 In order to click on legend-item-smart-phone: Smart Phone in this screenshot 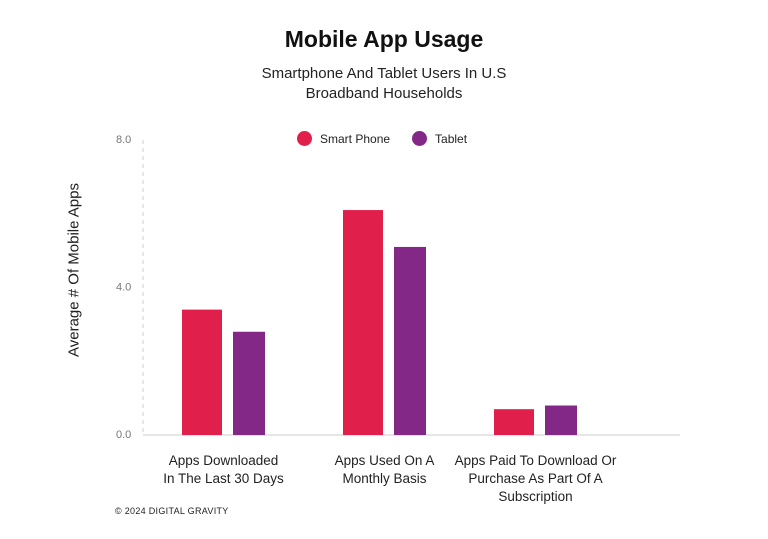, I will do `click(343, 138)`.